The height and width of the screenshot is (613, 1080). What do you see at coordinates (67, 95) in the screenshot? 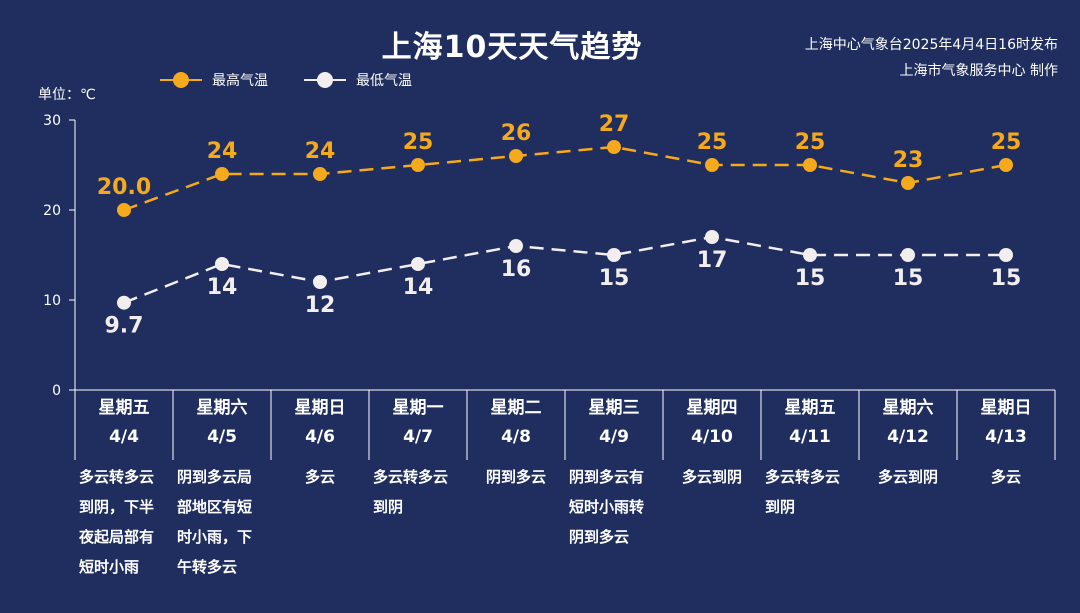
I see `y-axis-unit: 单位：℃` at bounding box center [67, 95].